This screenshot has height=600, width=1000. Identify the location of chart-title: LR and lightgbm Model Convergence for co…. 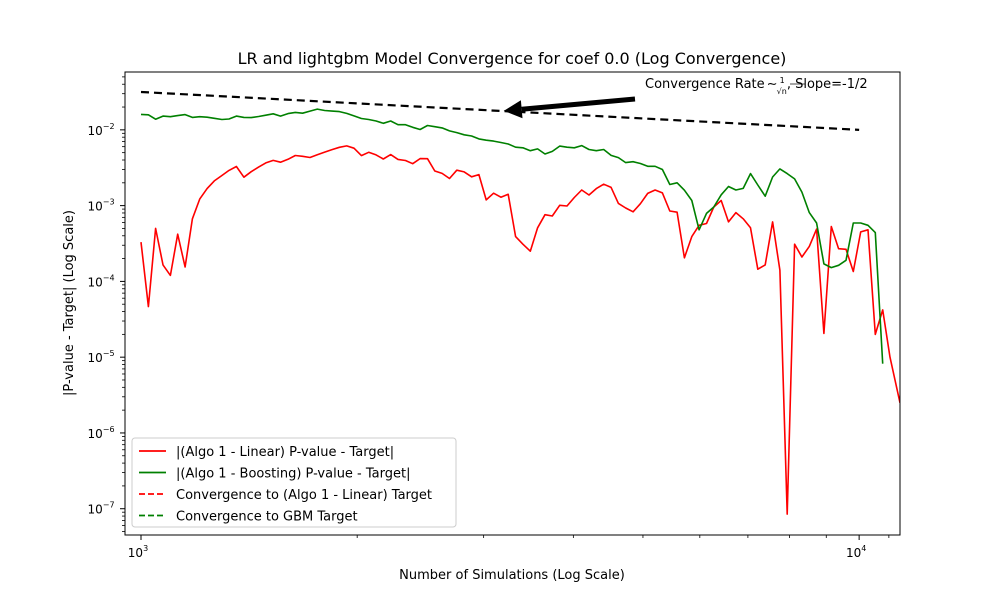
(512, 58).